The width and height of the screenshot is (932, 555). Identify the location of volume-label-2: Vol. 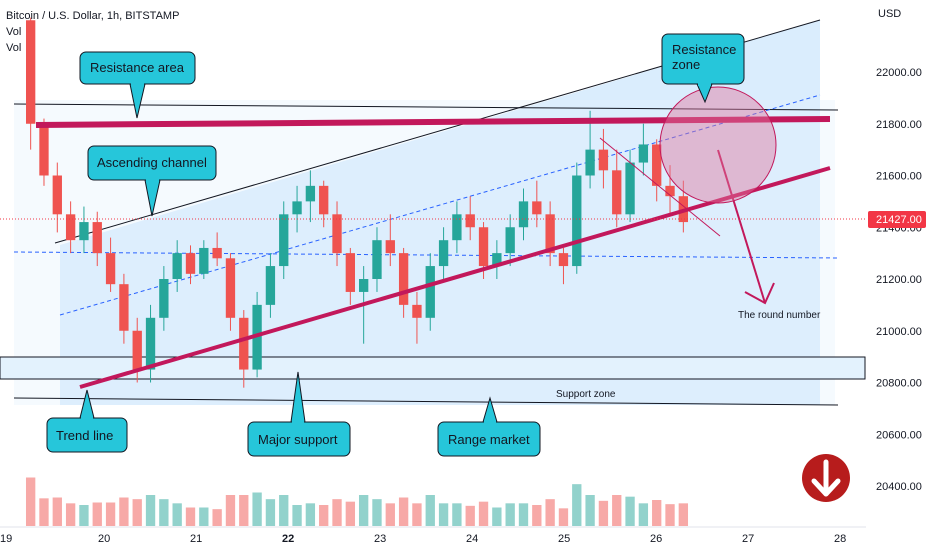
(14, 48).